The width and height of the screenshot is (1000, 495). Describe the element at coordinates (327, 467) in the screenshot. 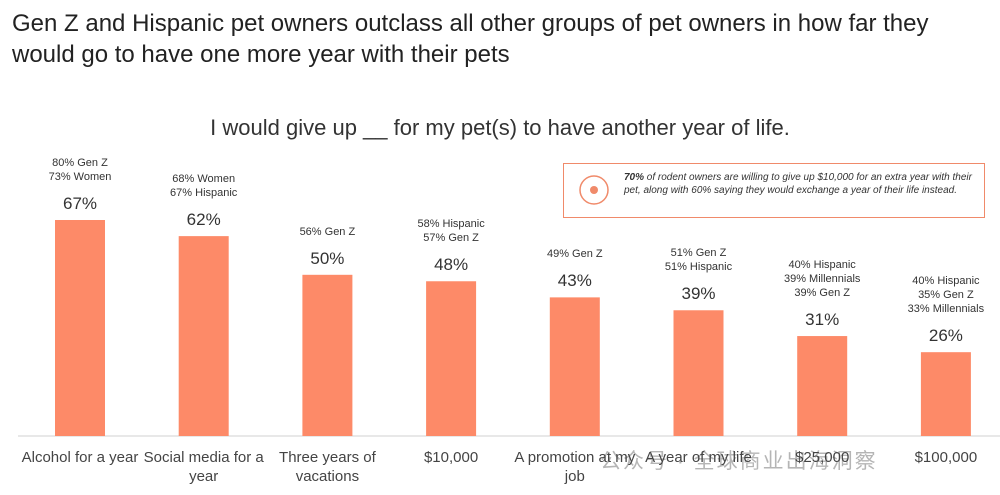

I see `x-tick-label: Three years of vacations` at that location.